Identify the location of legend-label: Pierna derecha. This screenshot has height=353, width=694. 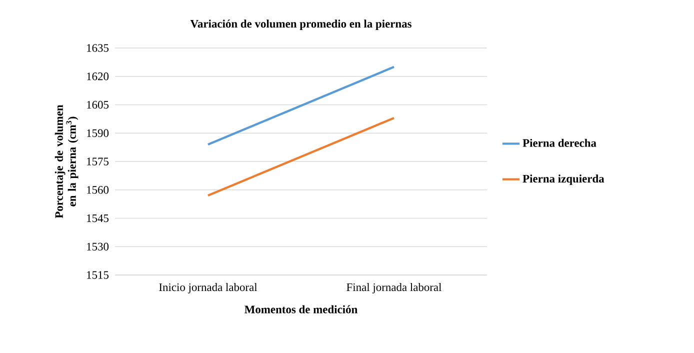
(559, 142).